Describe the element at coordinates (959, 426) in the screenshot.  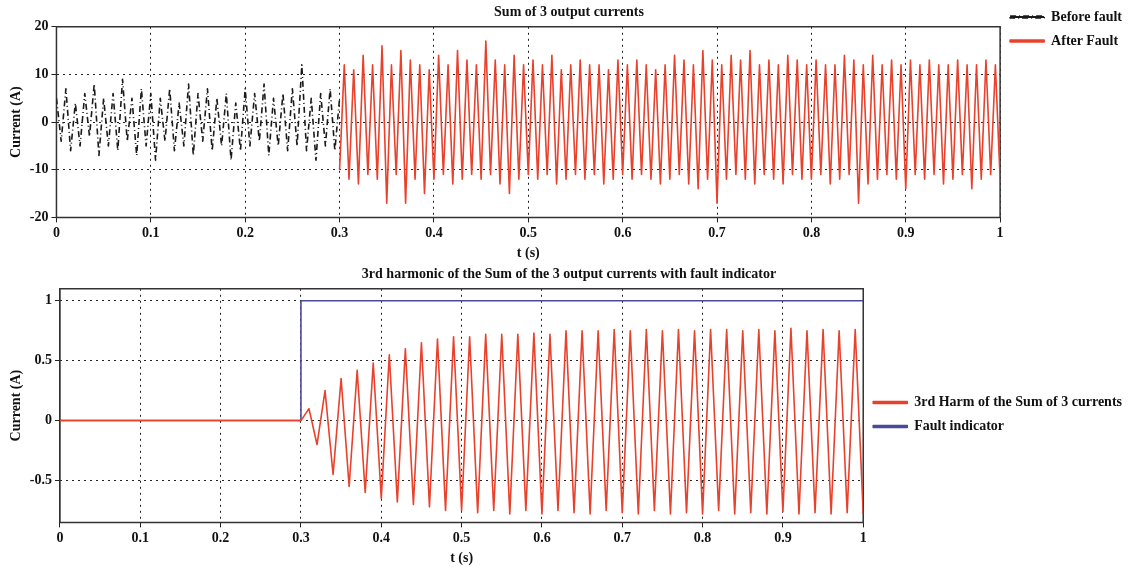
I see `legend-label: Fault indicator` at that location.